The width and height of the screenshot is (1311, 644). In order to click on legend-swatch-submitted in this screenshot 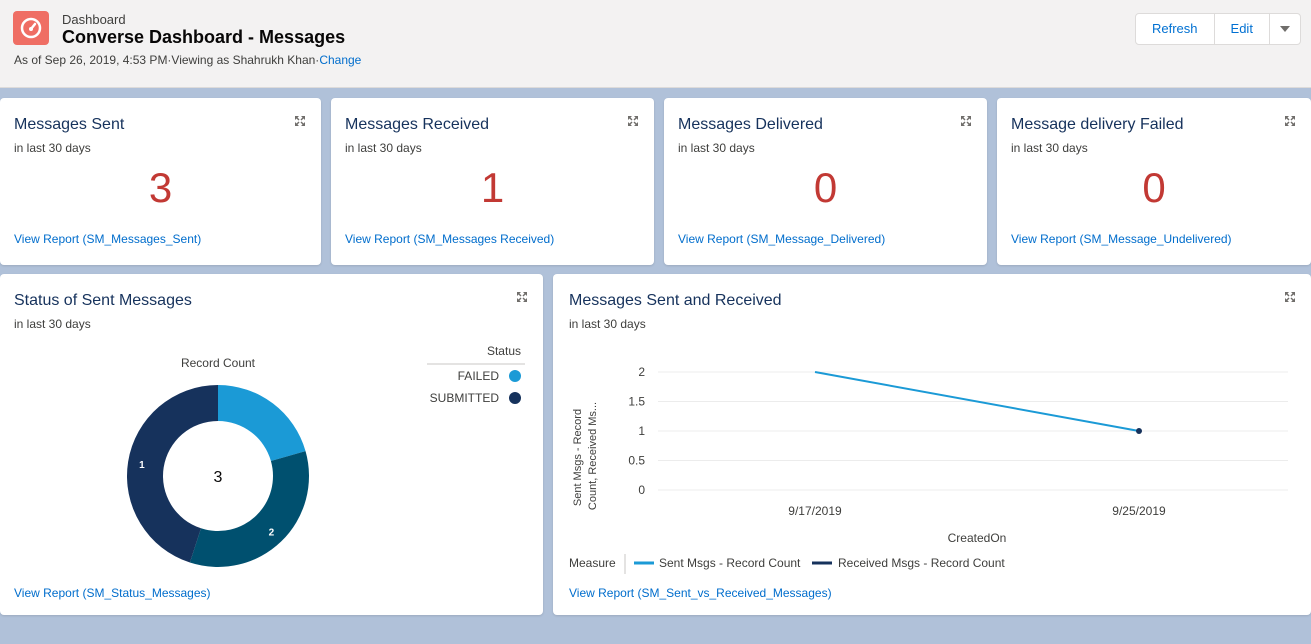, I will do `click(515, 398)`.